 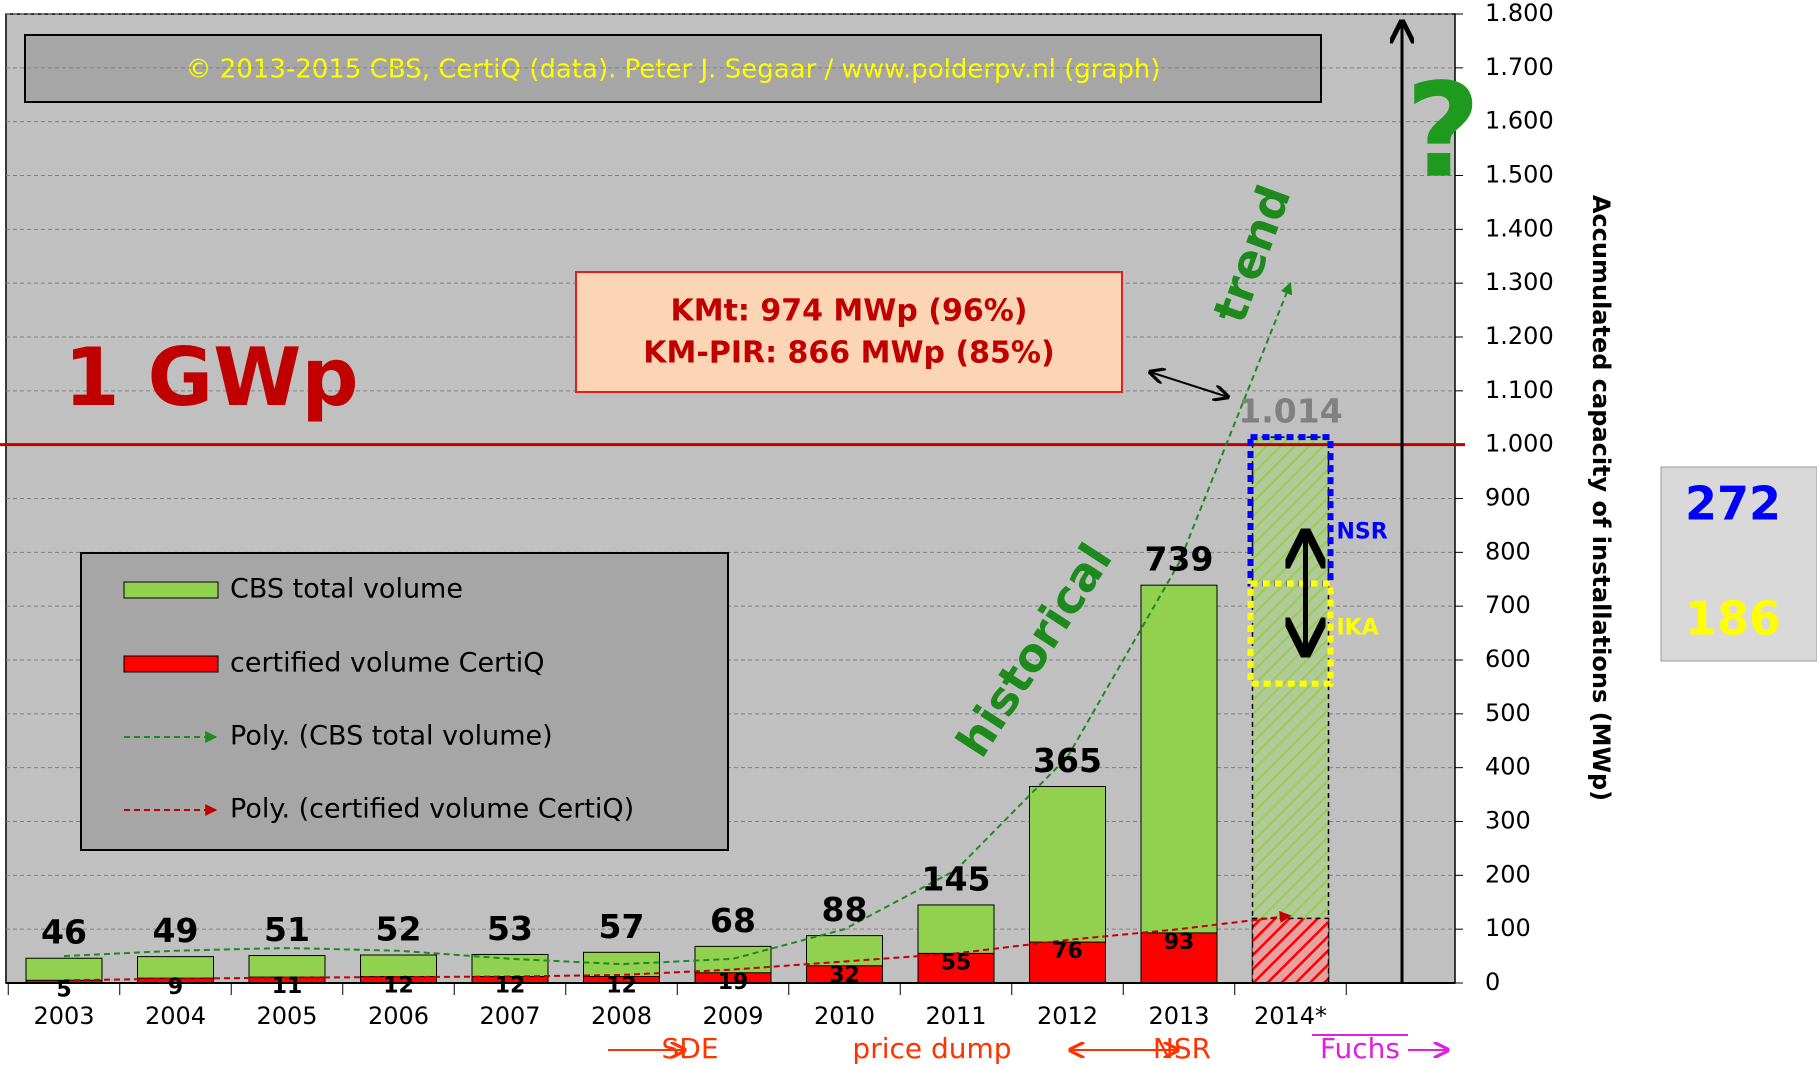 What do you see at coordinates (1519, 121) in the screenshot?
I see `y-tick-label: 1.600` at bounding box center [1519, 121].